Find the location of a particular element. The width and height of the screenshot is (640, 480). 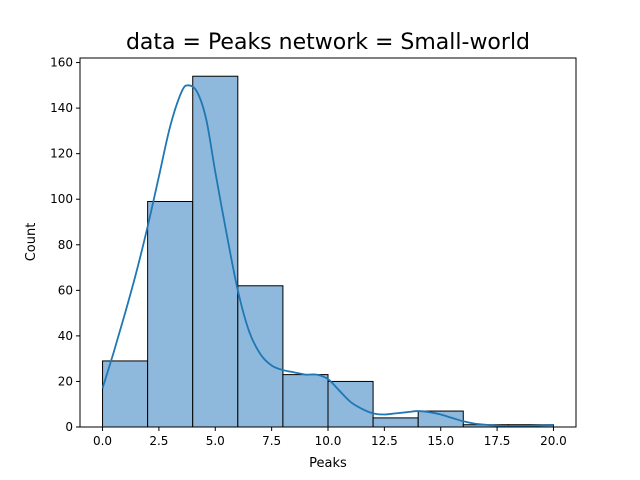

y-tick-label: 60 is located at coordinates (65, 290).